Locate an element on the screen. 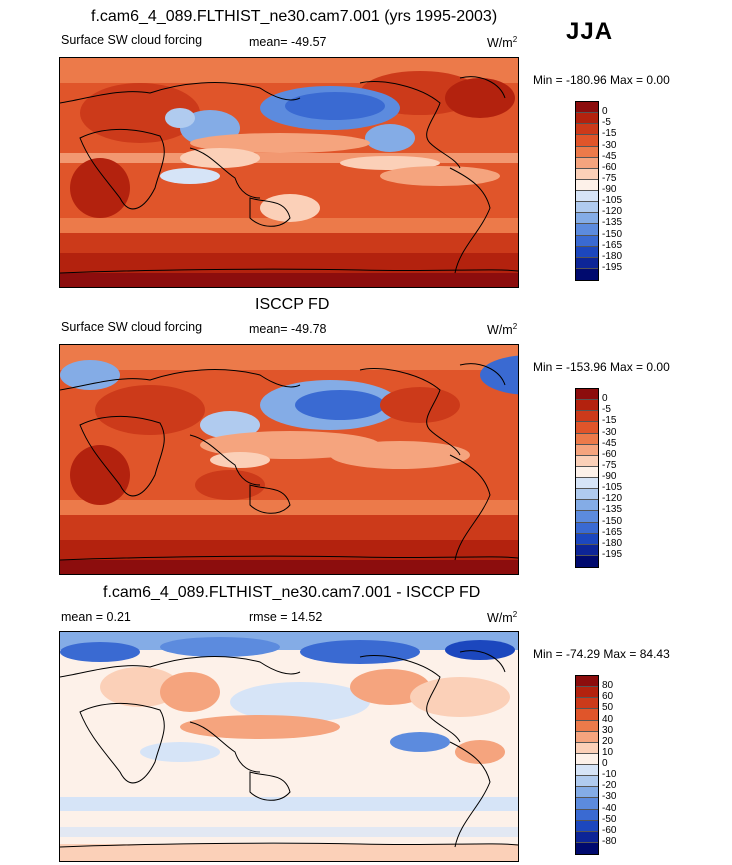 The height and width of the screenshot is (865, 732). panel2-mean: mean= -49.78 is located at coordinates (288, 329).